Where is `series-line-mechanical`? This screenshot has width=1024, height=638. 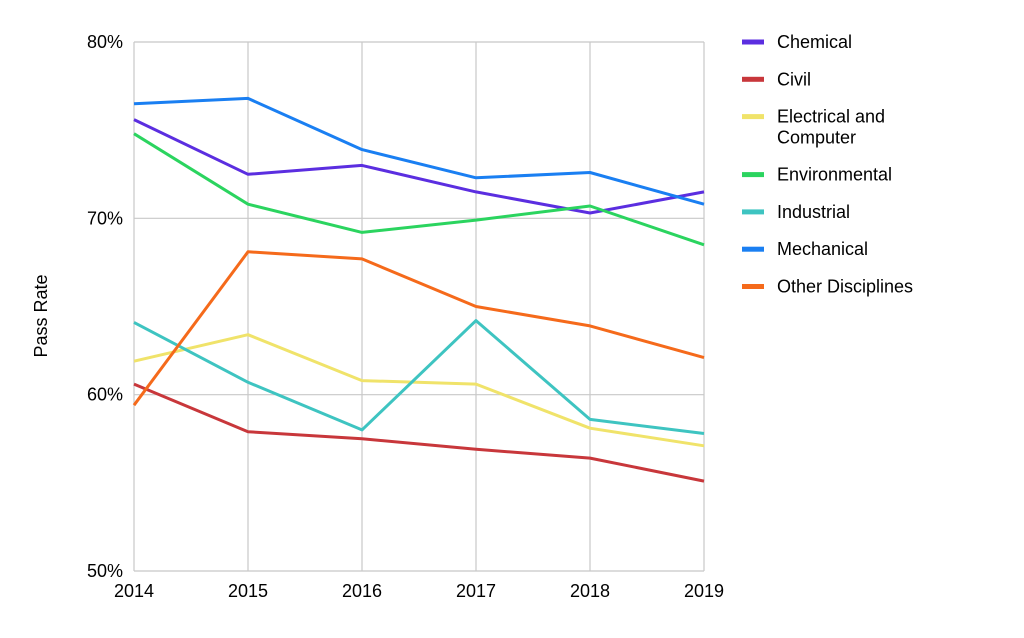
series-line-mechanical is located at coordinates (419, 151).